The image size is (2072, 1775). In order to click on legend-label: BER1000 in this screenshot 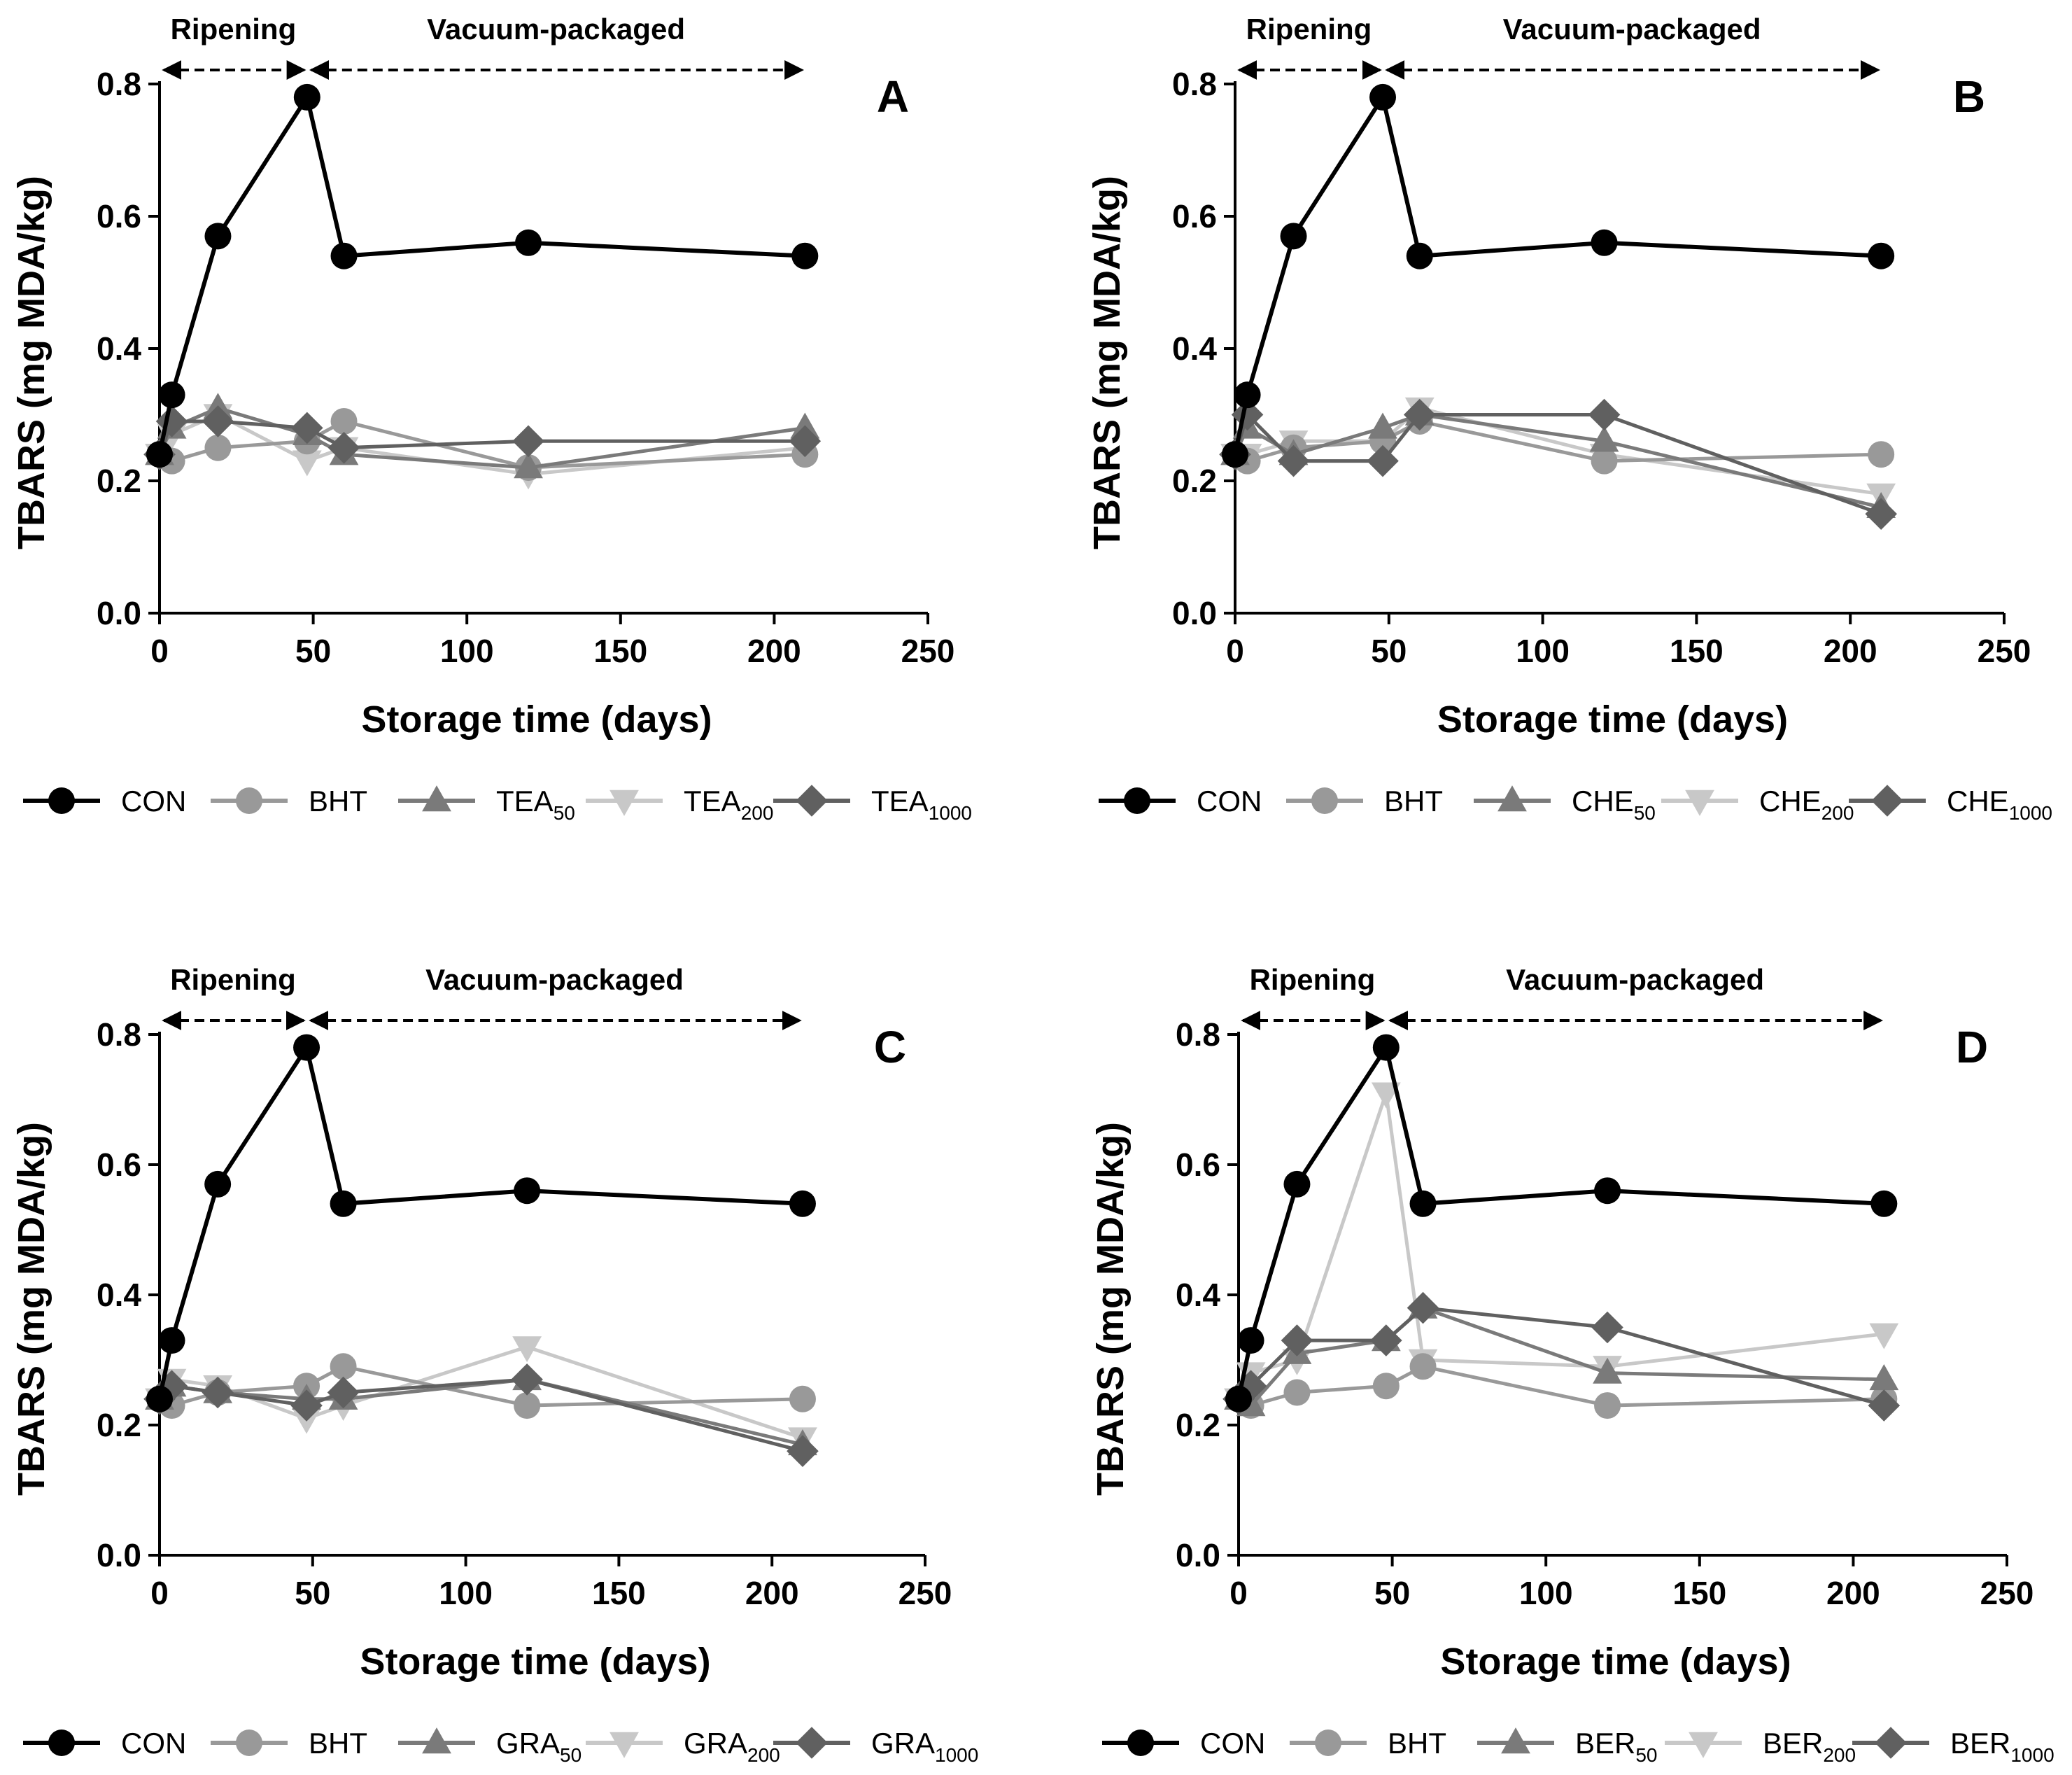, I will do `click(2002, 1746)`.